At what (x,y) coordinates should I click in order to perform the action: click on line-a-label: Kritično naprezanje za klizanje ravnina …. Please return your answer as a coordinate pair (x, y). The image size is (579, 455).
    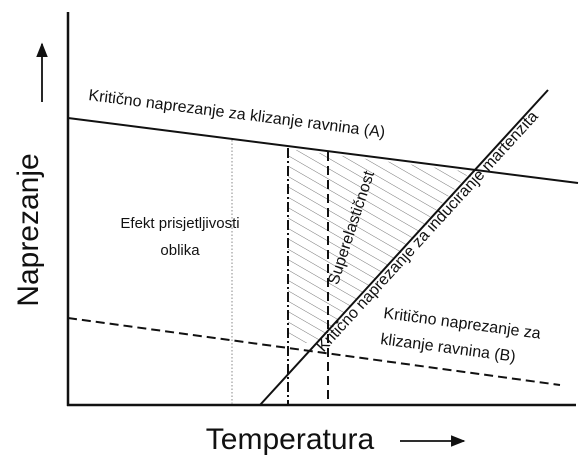
    Looking at the image, I should click on (236, 114).